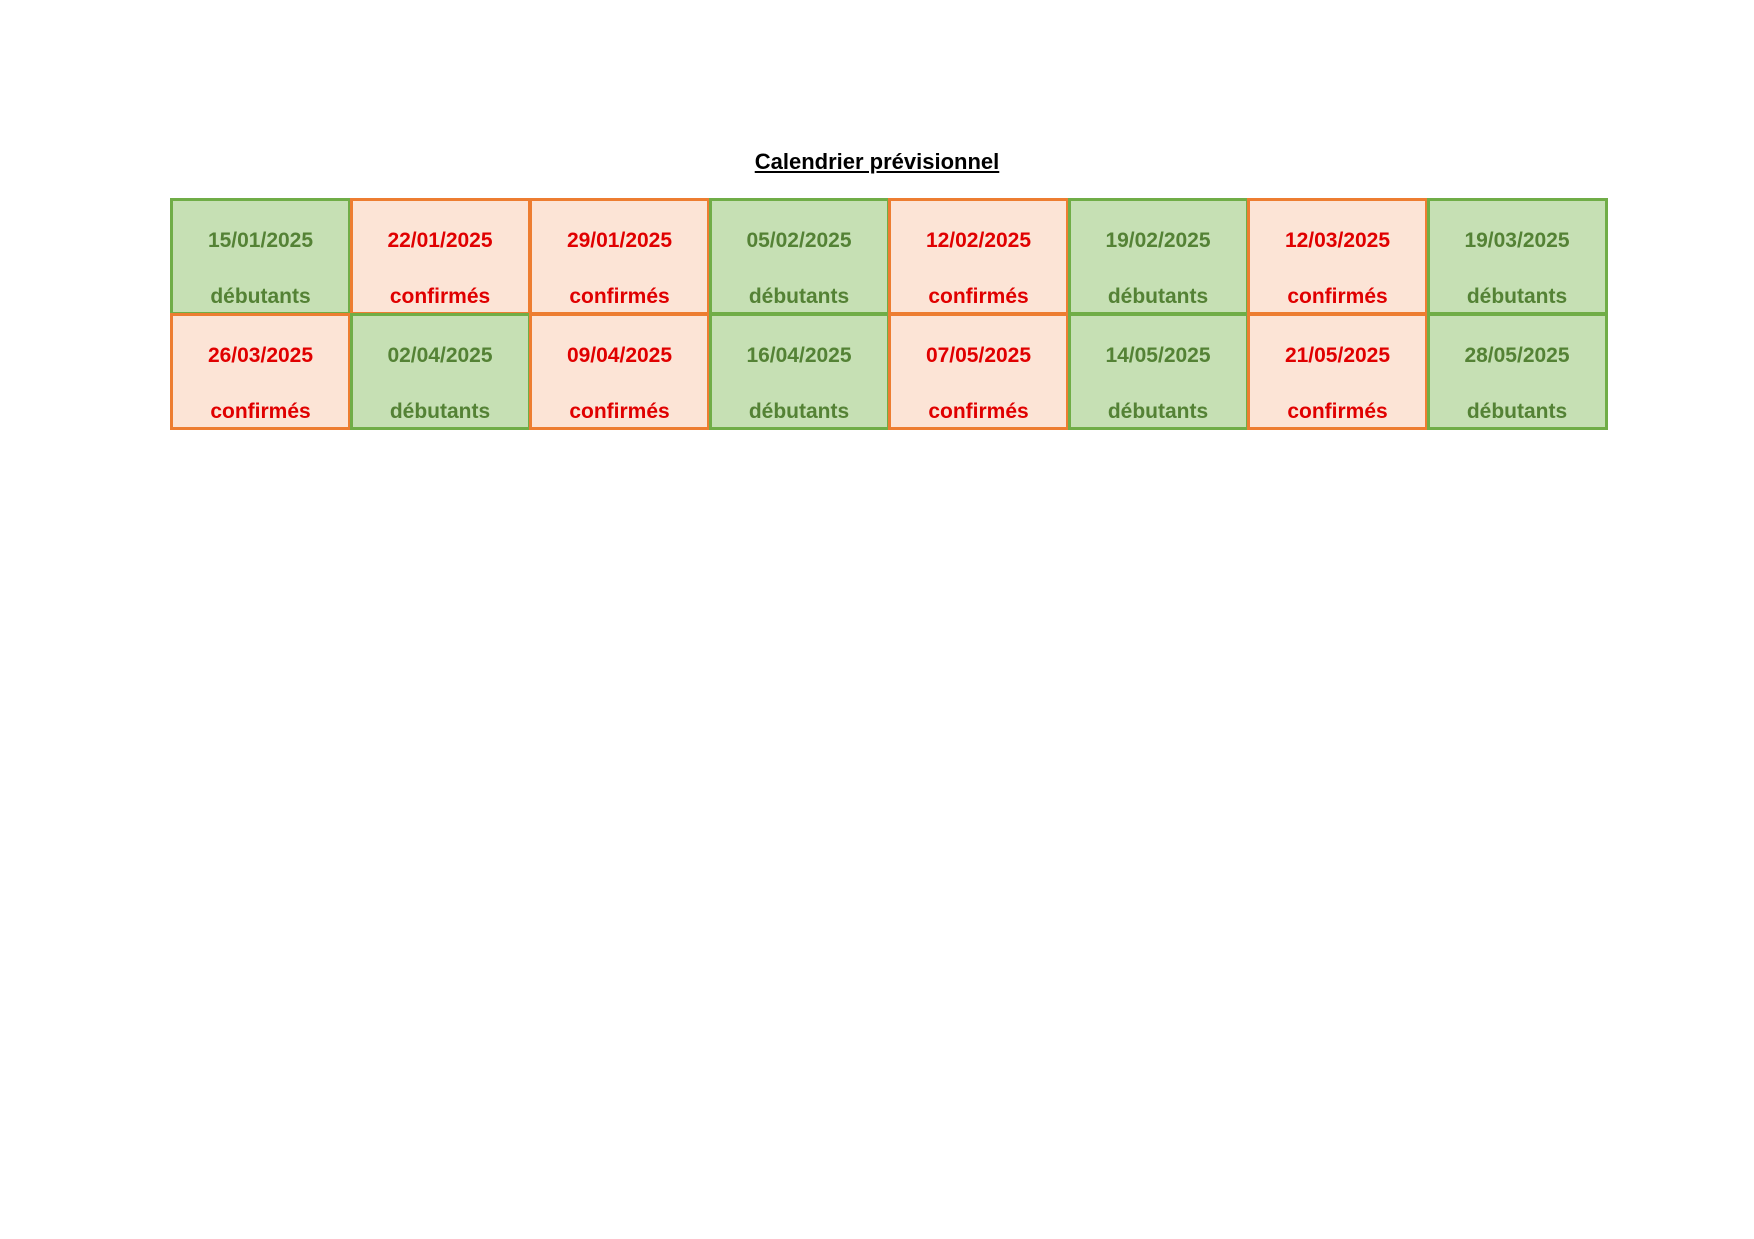 This screenshot has width=1754, height=1239. I want to click on calendar-cell: 07/05/2025 confirmés, so click(978, 371).